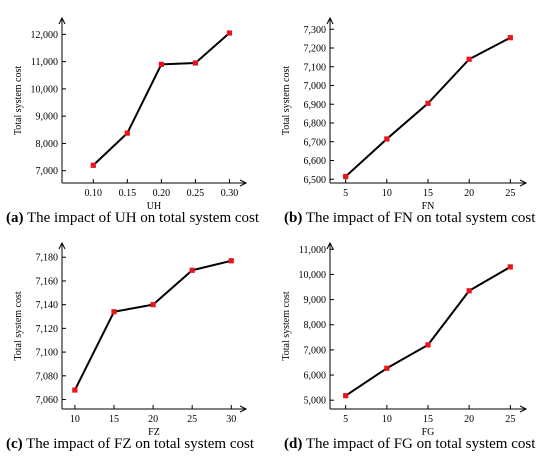  I want to click on y-tick-label: 10,000, so click(313, 275).